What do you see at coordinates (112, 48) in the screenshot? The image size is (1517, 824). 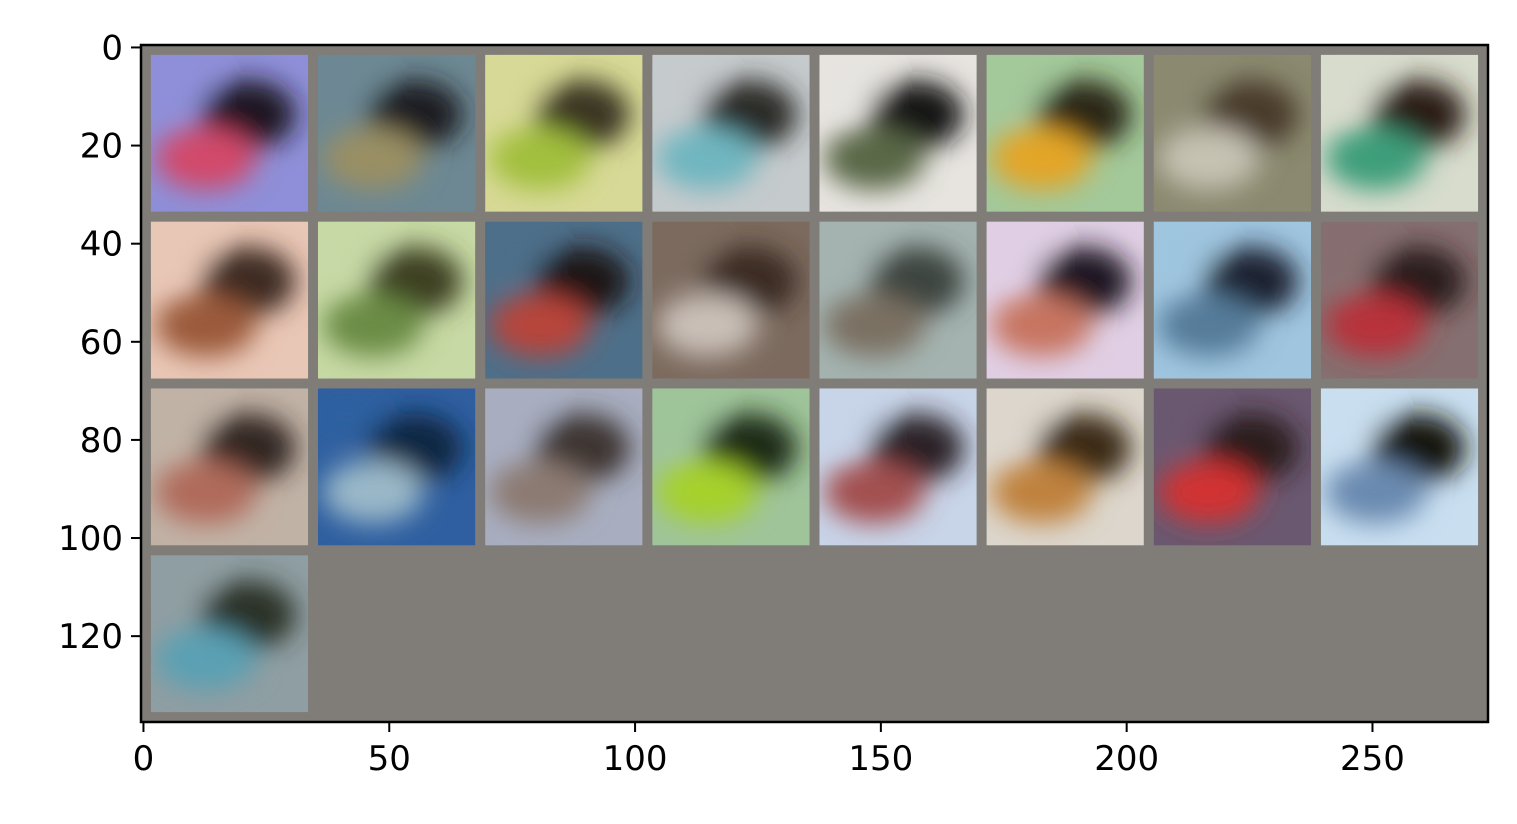 I see `y-tick-label: 0` at bounding box center [112, 48].